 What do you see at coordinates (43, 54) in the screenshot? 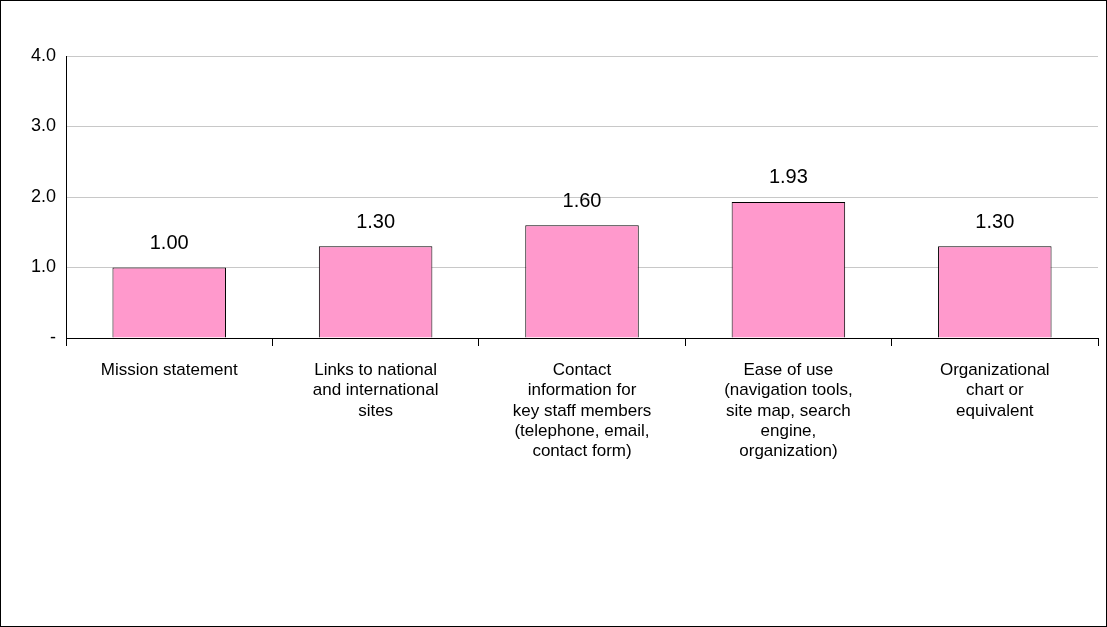
I see `y-tick-label: 4.0` at bounding box center [43, 54].